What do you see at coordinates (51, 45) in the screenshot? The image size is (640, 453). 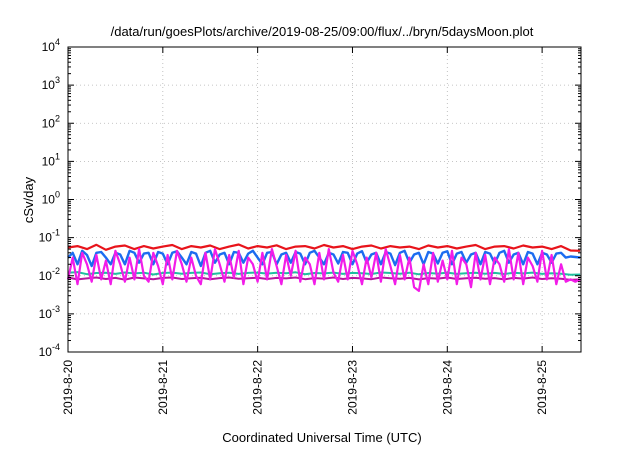 I see `y-tick-label: 10⁴` at bounding box center [51, 45].